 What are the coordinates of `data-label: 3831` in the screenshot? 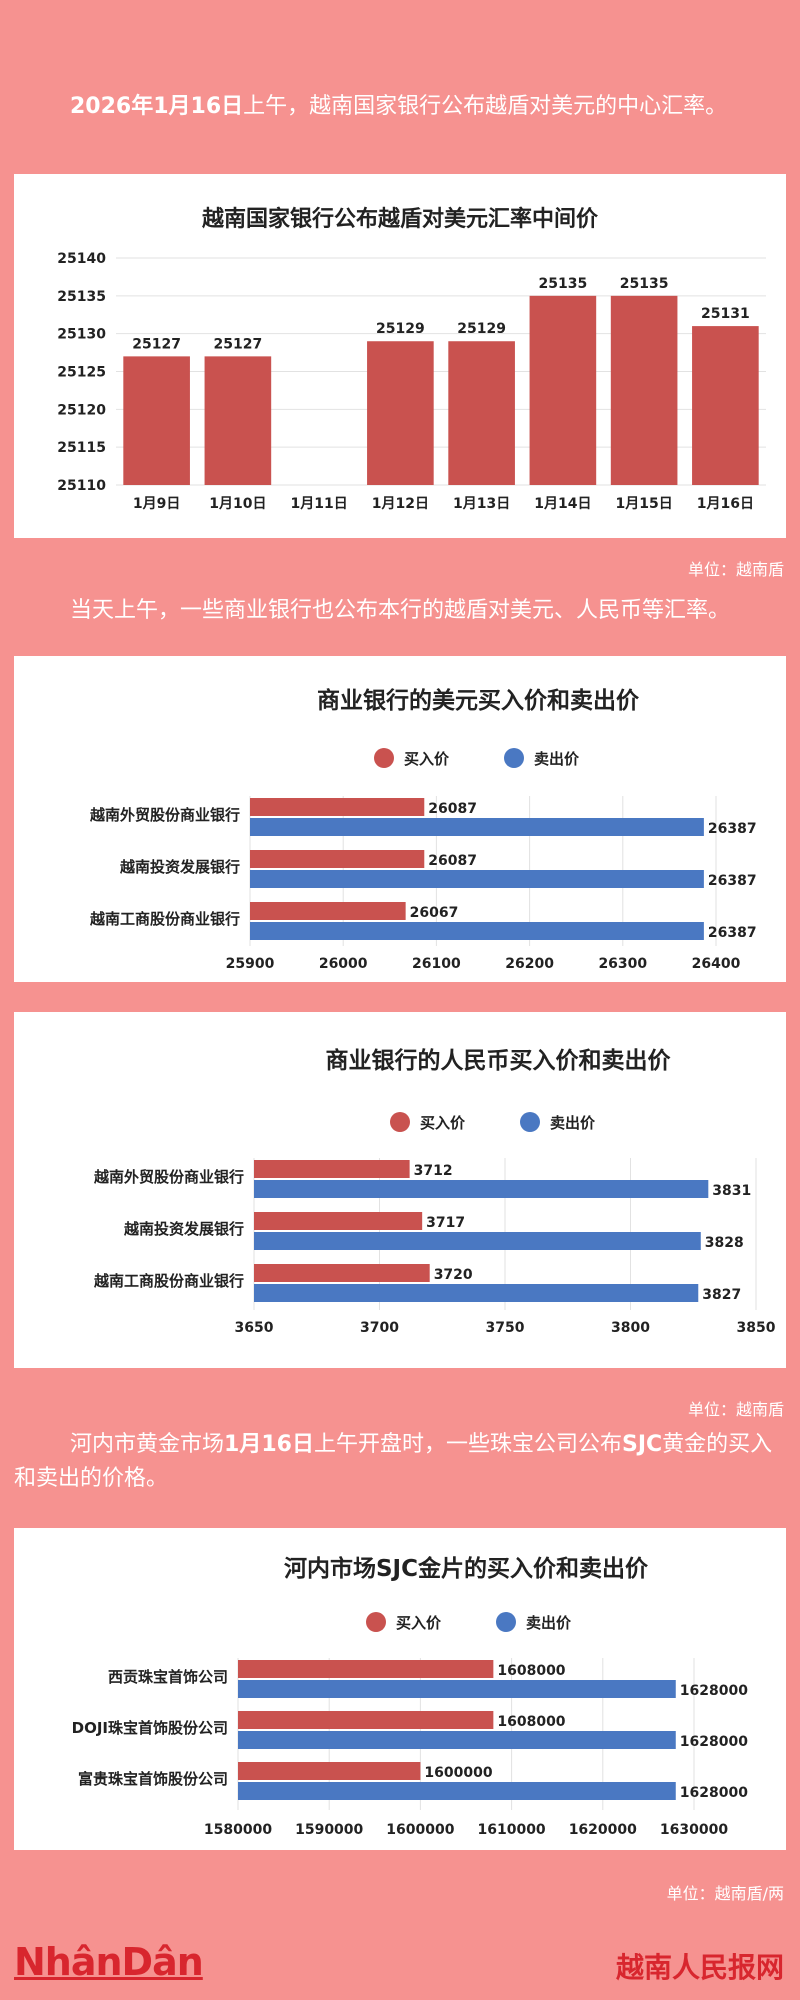 It's located at (731, 1191).